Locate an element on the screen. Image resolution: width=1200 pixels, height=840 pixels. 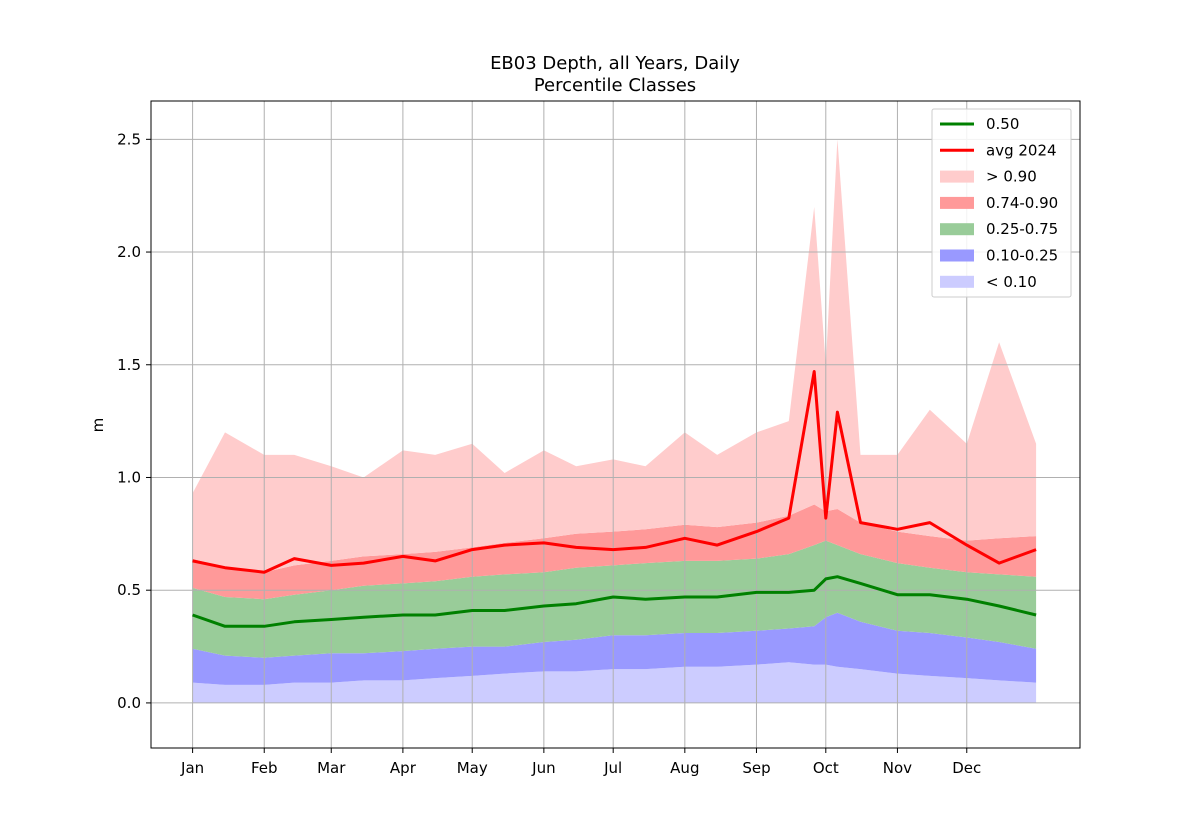
chart-subtitle: Percentile Classes is located at coordinates (615, 85).